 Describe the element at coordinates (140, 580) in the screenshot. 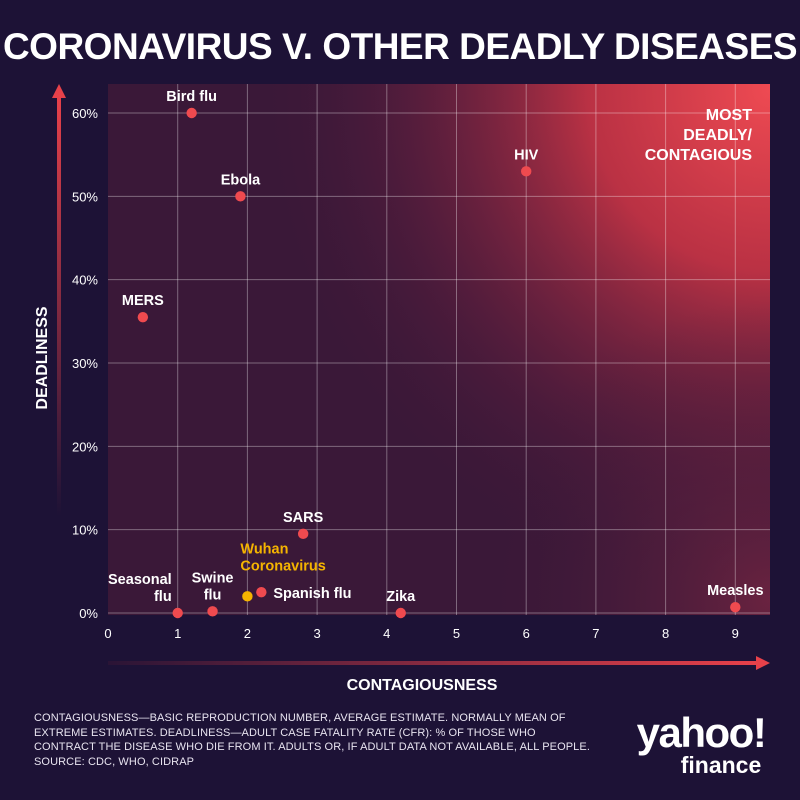

I see `data-label-line: Seasonal` at that location.